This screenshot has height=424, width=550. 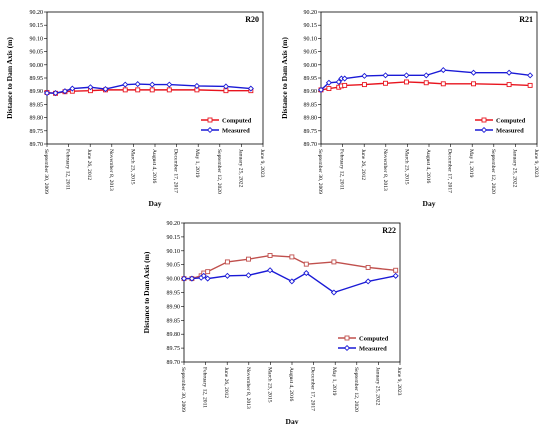 What do you see at coordinates (174, 307) in the screenshot?
I see `y-tick-label: 89.90` at bounding box center [174, 307].